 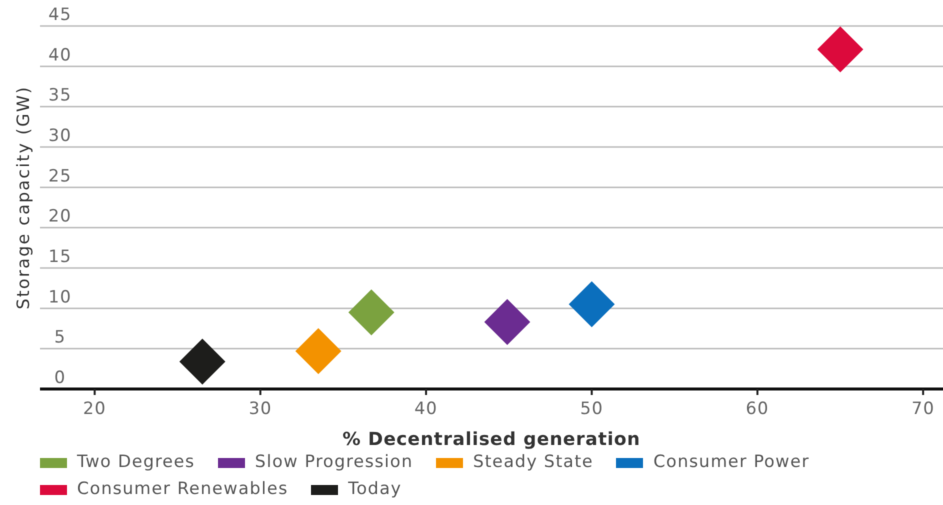 I want to click on y-tick-label: 10, so click(x=60, y=297).